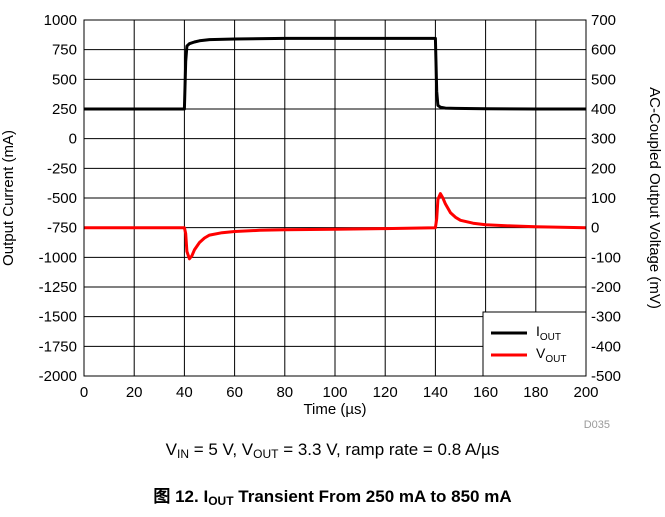  I want to click on series-line-vout, so click(335, 226).